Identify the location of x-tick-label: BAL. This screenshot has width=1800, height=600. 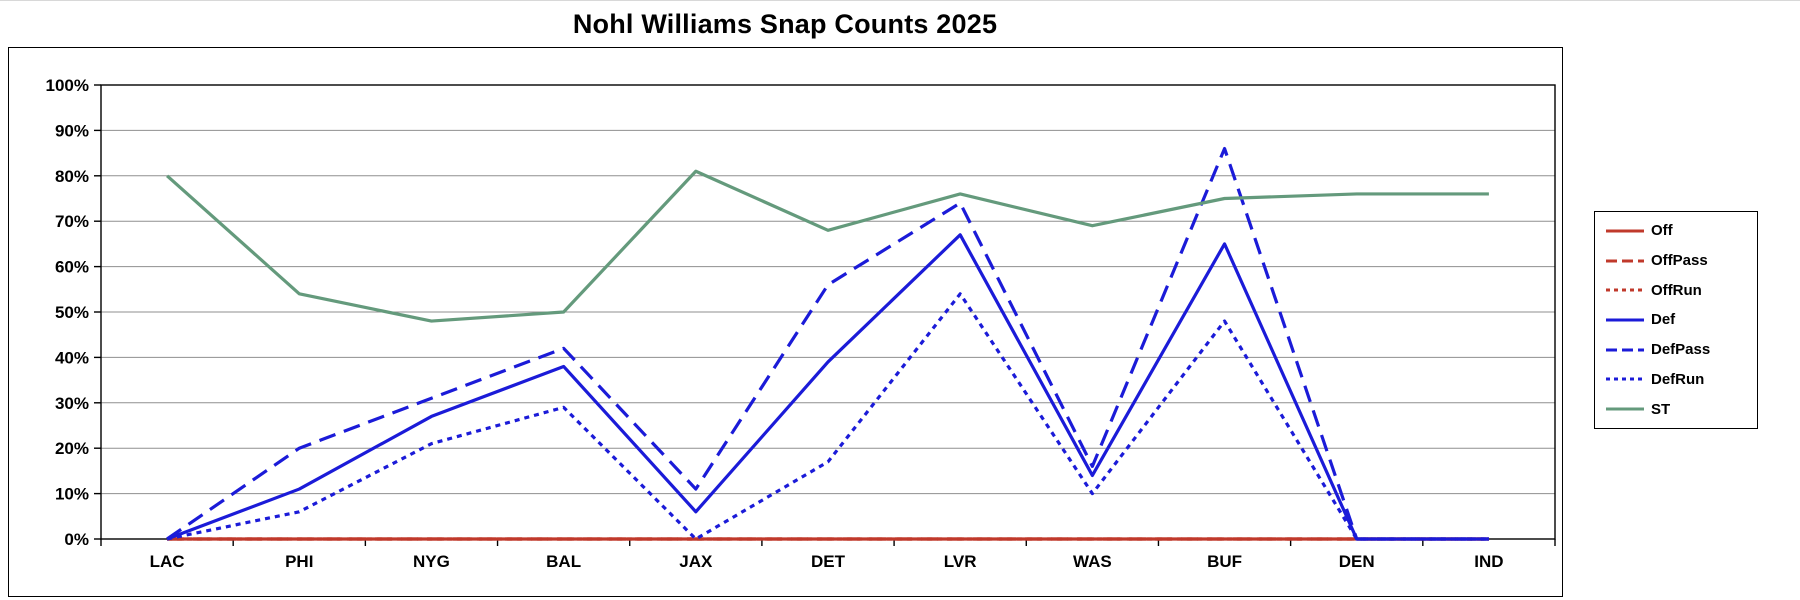
(563, 561).